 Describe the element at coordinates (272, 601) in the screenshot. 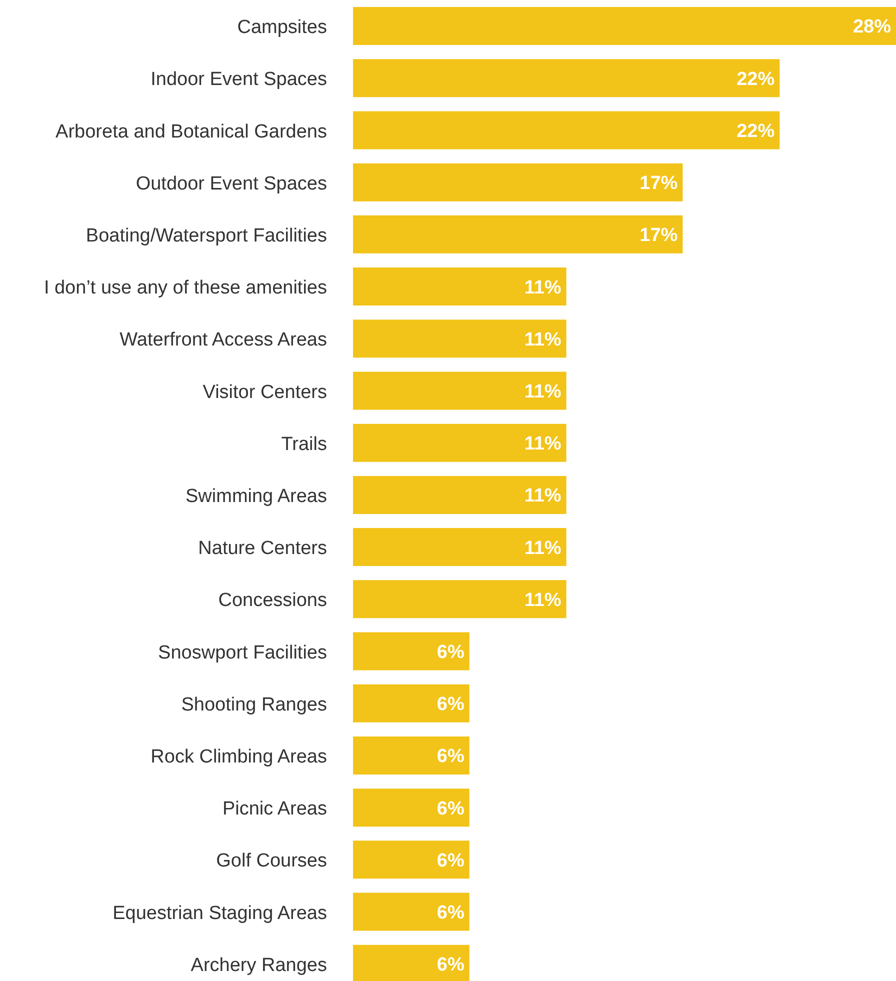

I see `y-tick-label: Concessions` at that location.